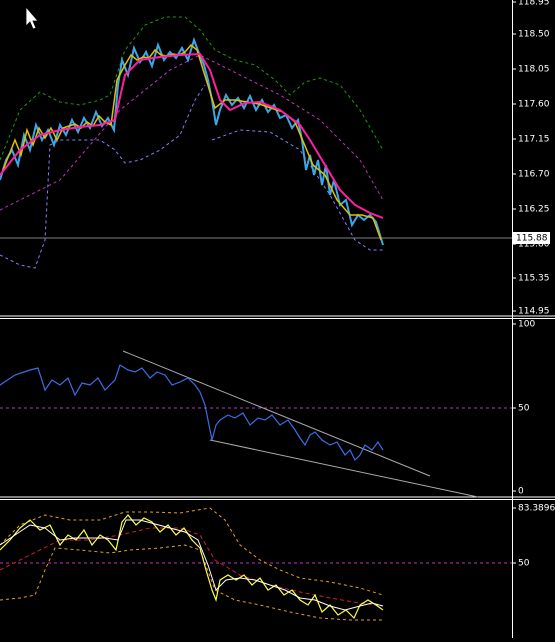  Describe the element at coordinates (534, 4) in the screenshot. I see `axis-label: 118.95` at that location.